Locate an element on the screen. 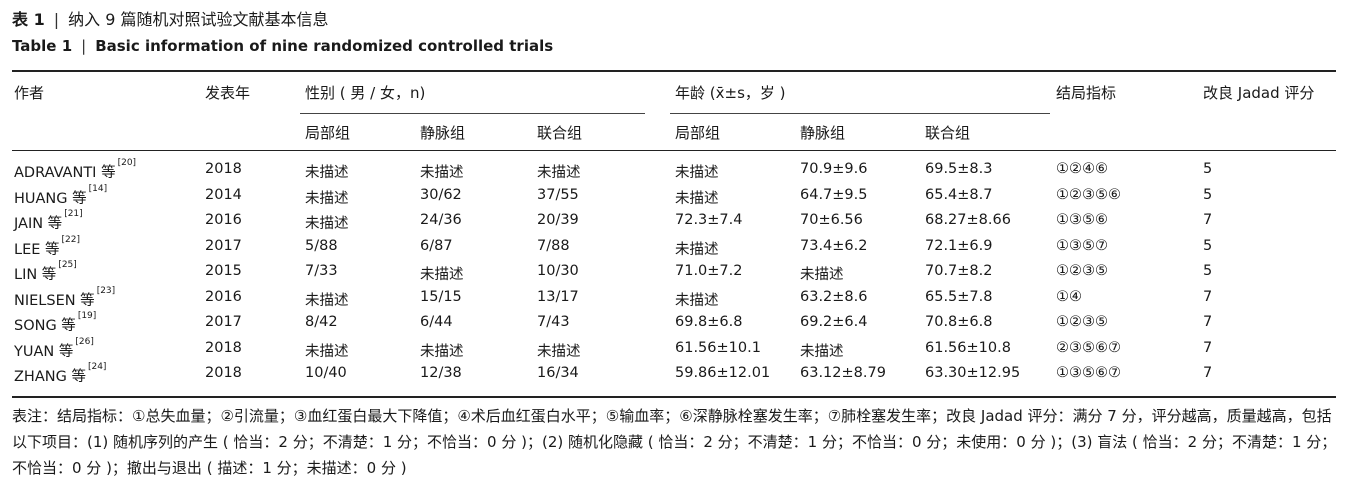 The width and height of the screenshot is (1348, 482). cell-sex-local: 8/42 is located at coordinates (321, 322).